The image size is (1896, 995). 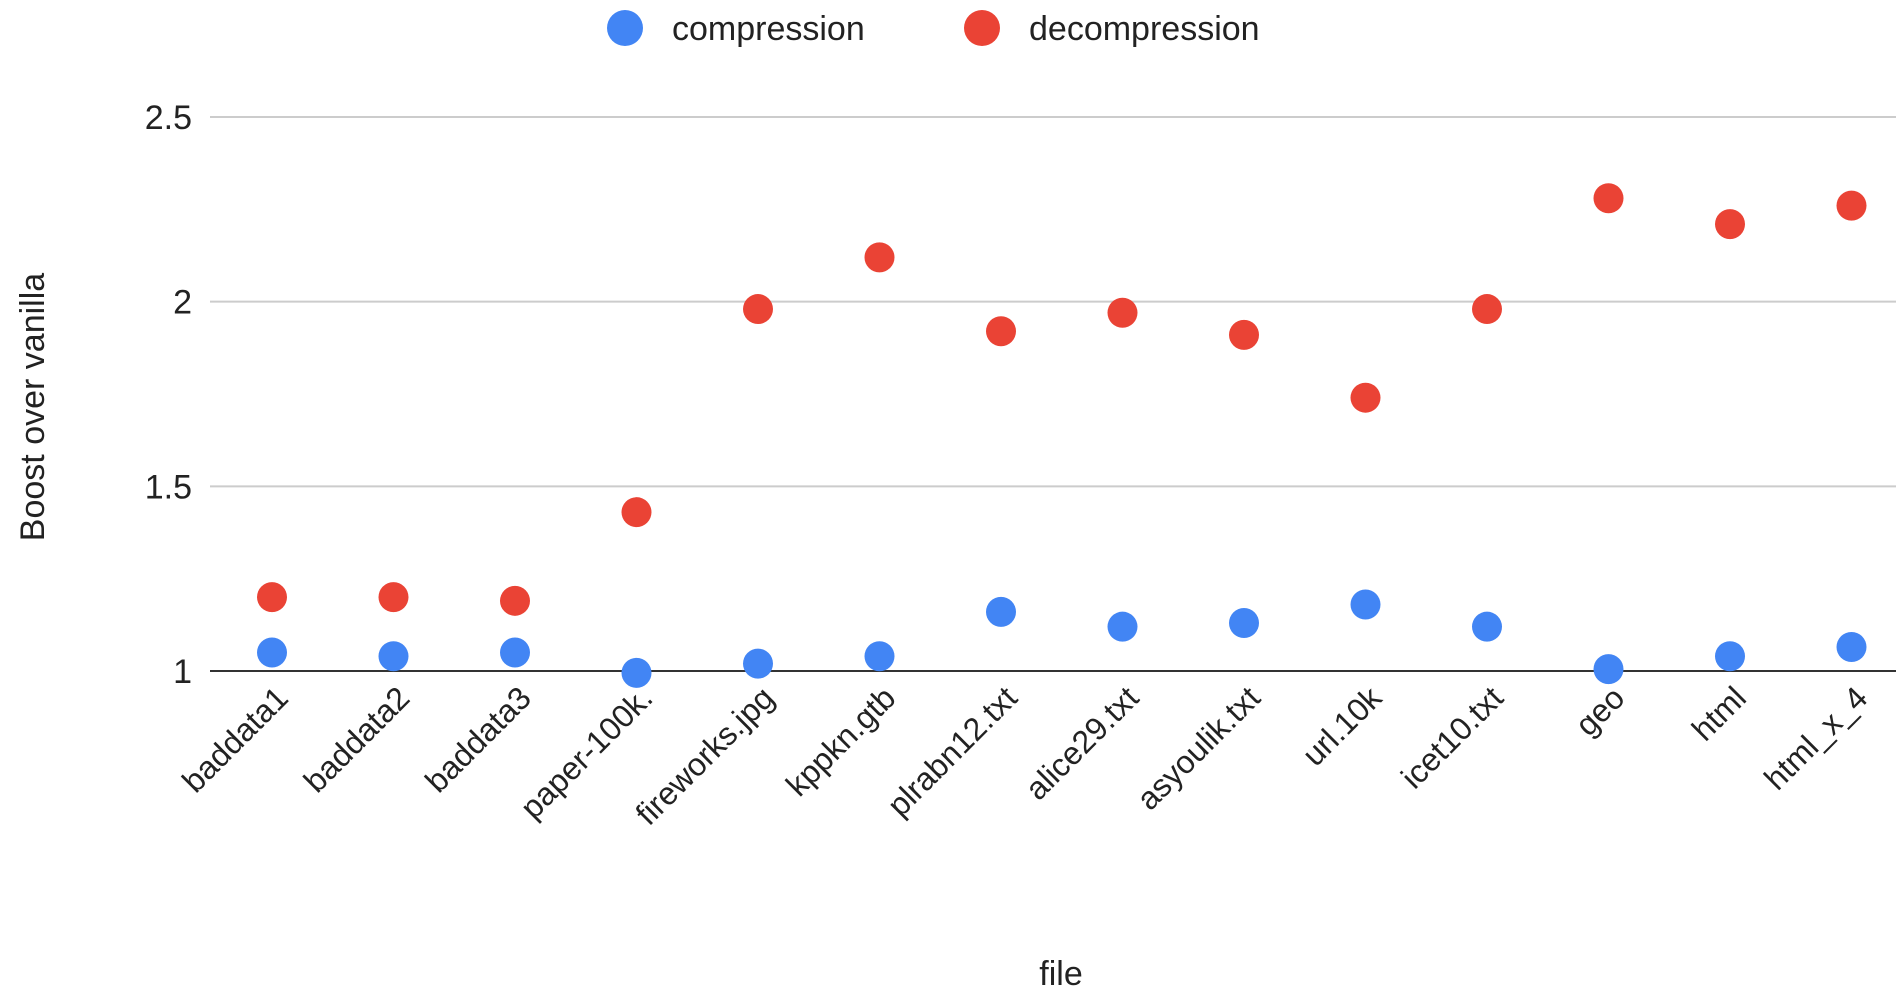 What do you see at coordinates (1198, 747) in the screenshot?
I see `x-tick-label: asyoulik.txt` at bounding box center [1198, 747].